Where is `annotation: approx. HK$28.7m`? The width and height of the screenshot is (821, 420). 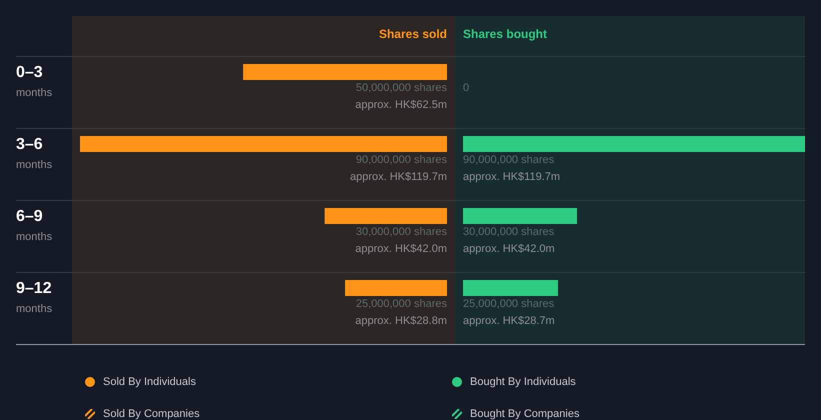 annotation: approx. HK$28.7m is located at coordinates (509, 321).